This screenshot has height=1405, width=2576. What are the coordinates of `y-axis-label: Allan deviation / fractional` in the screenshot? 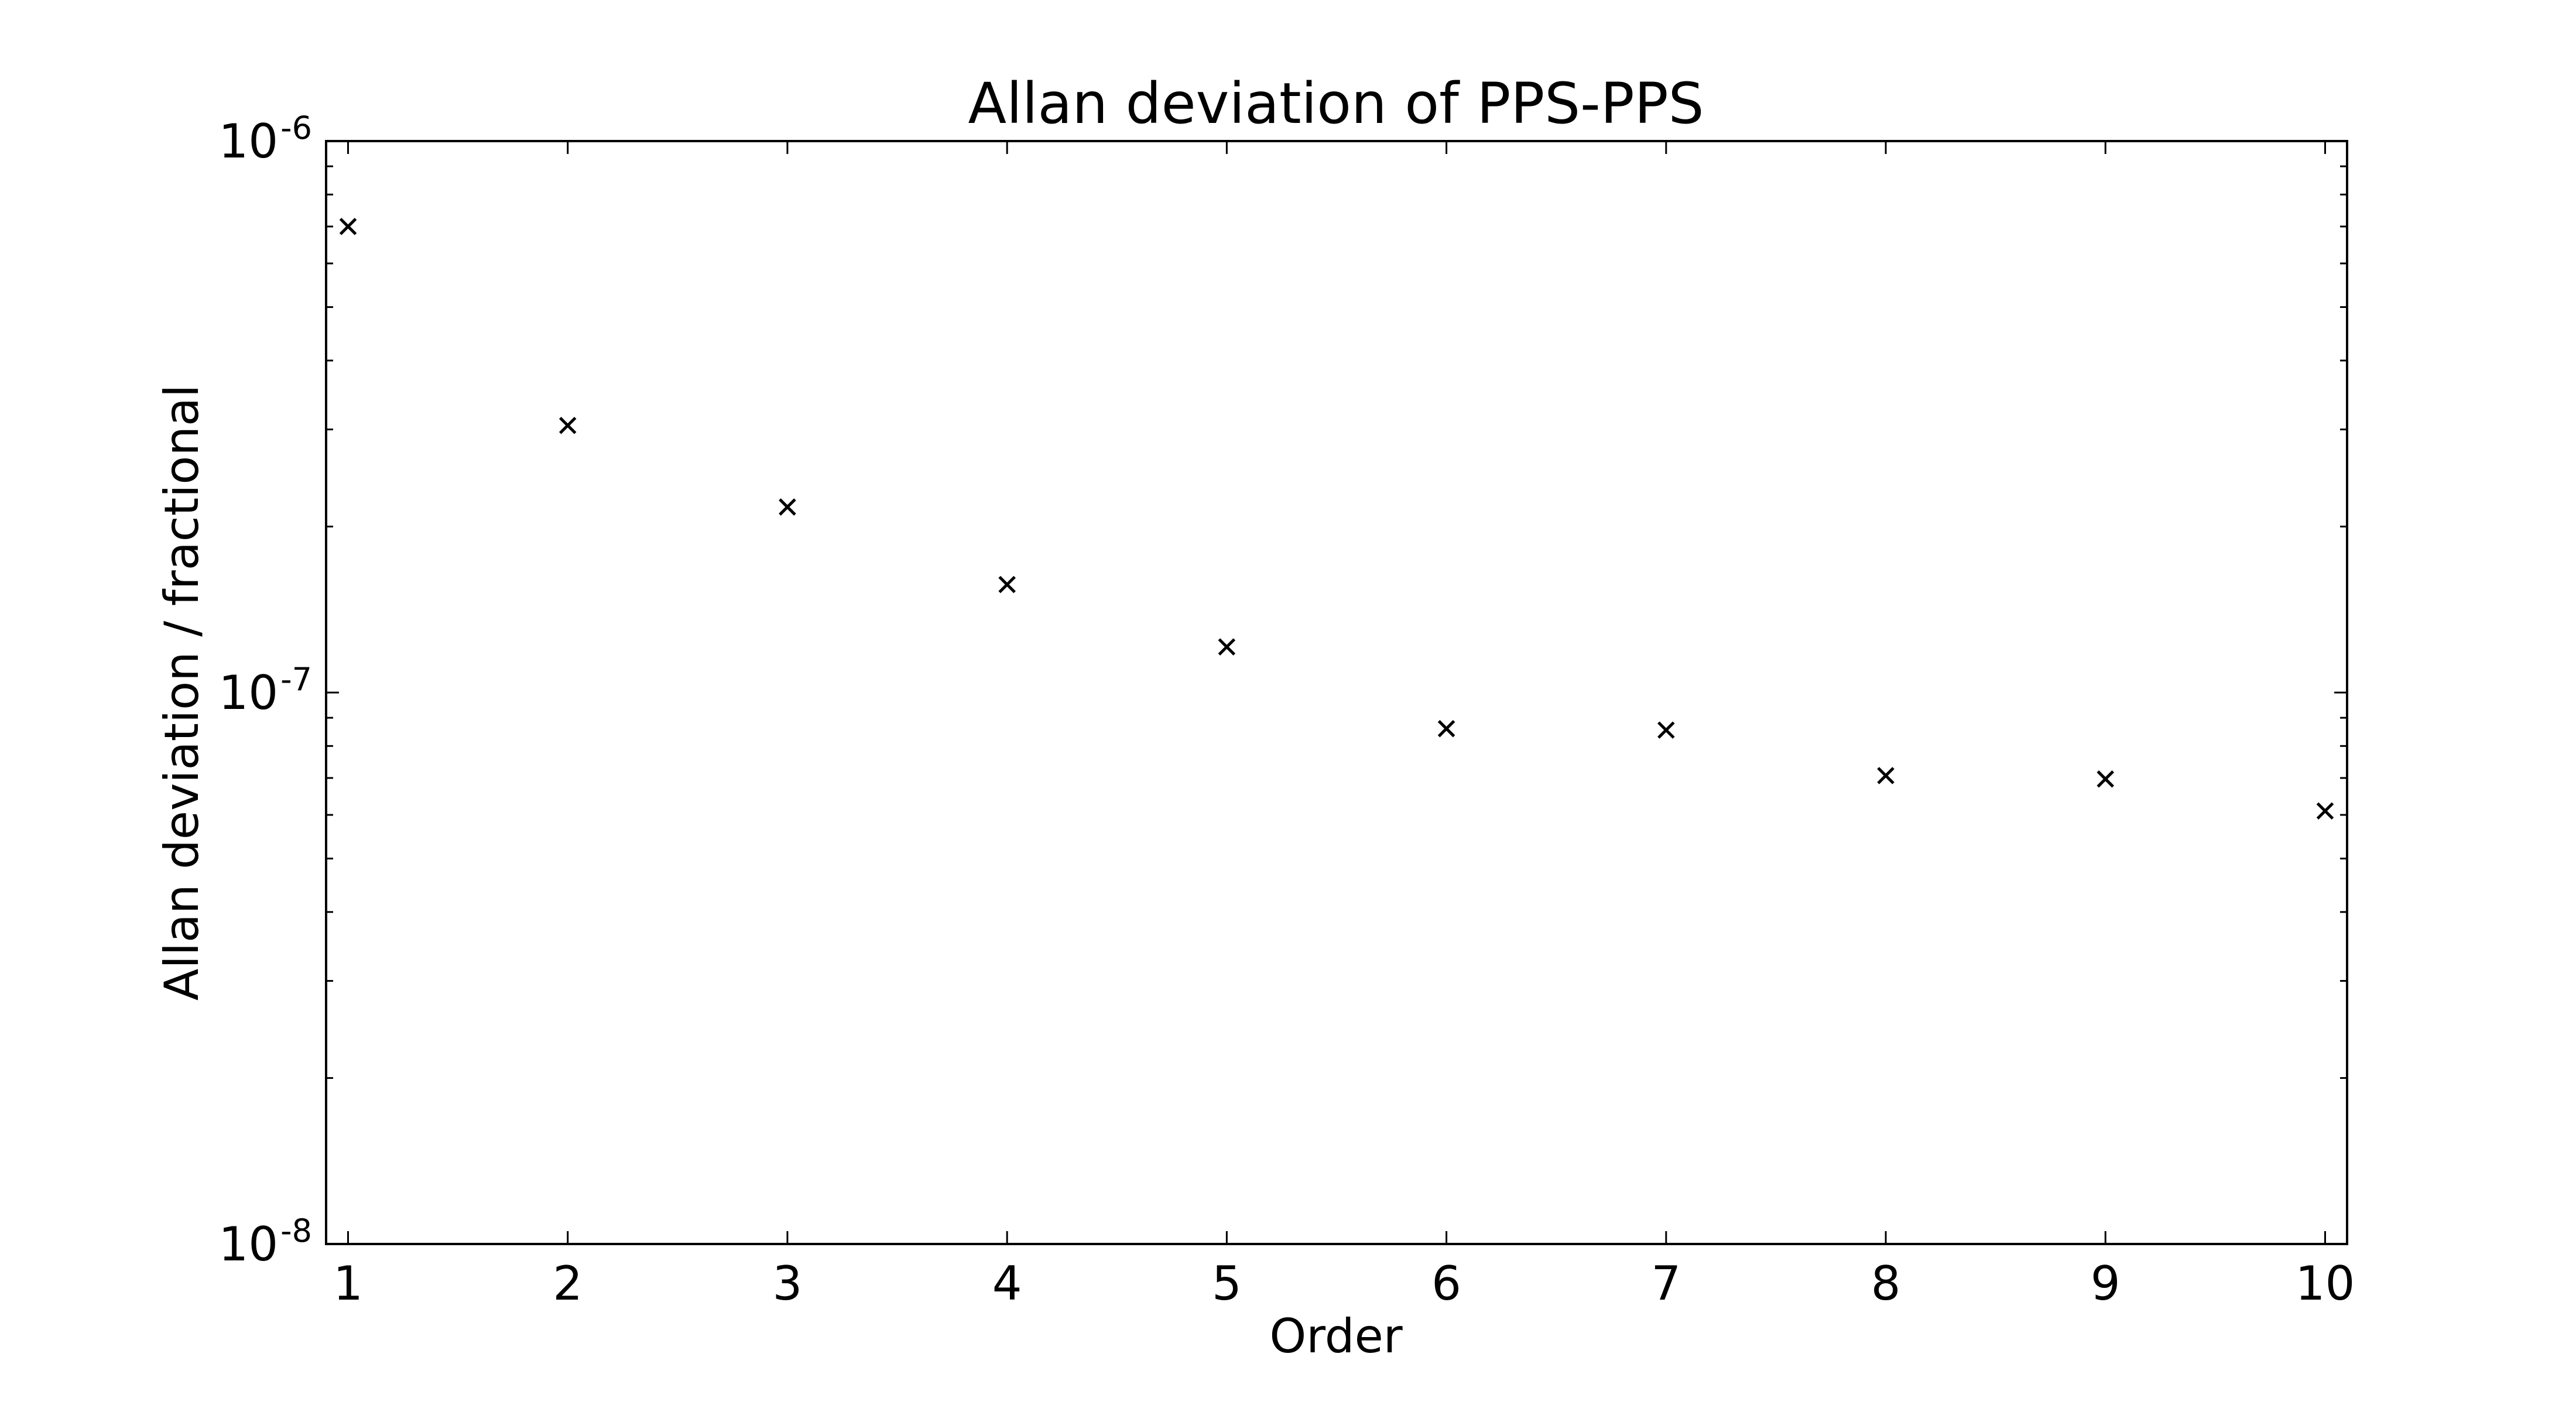 It's located at (182, 693).